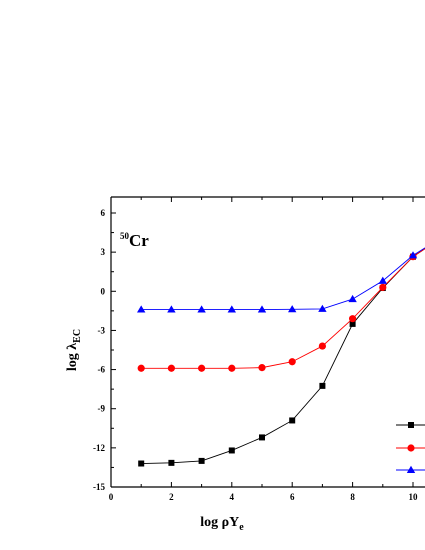  I want to click on y-tick-label: 6, so click(103, 213).